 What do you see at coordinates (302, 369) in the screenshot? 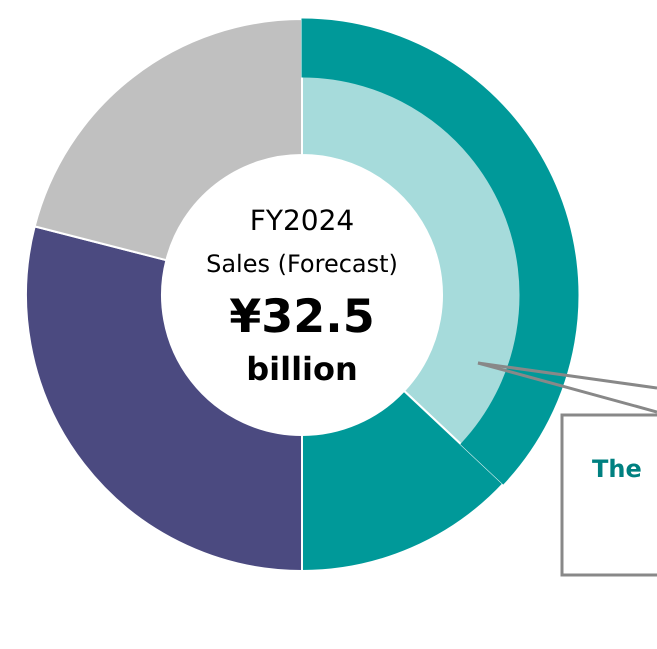
I see `text: billion` at bounding box center [302, 369].